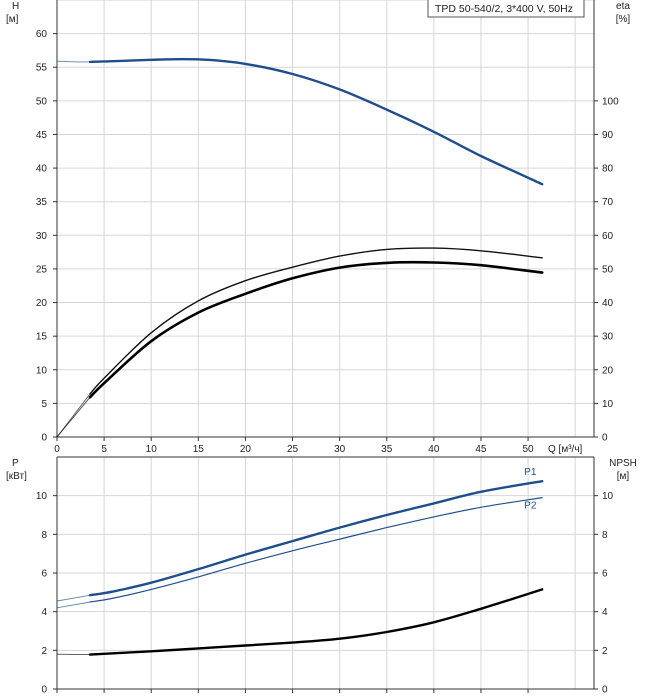 The width and height of the screenshot is (658, 700). I want to click on left-tick-label: 20, so click(42, 303).